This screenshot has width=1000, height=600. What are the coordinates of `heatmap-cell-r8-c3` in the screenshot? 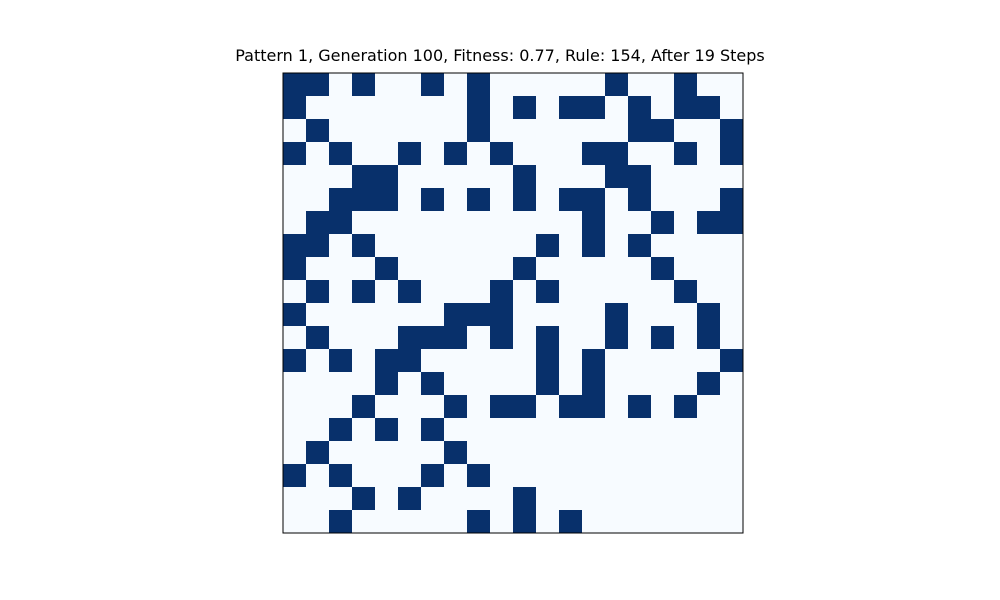 It's located at (364, 269).